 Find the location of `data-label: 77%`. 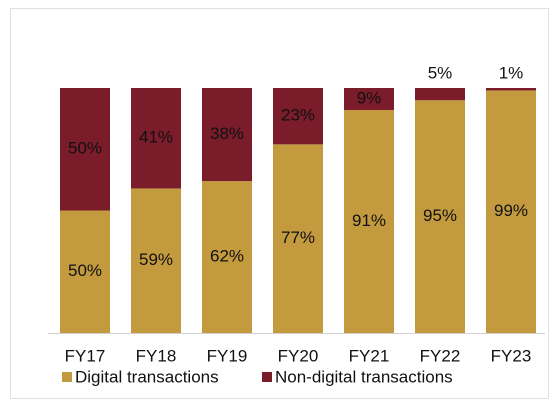

data-label: 77% is located at coordinates (298, 237).